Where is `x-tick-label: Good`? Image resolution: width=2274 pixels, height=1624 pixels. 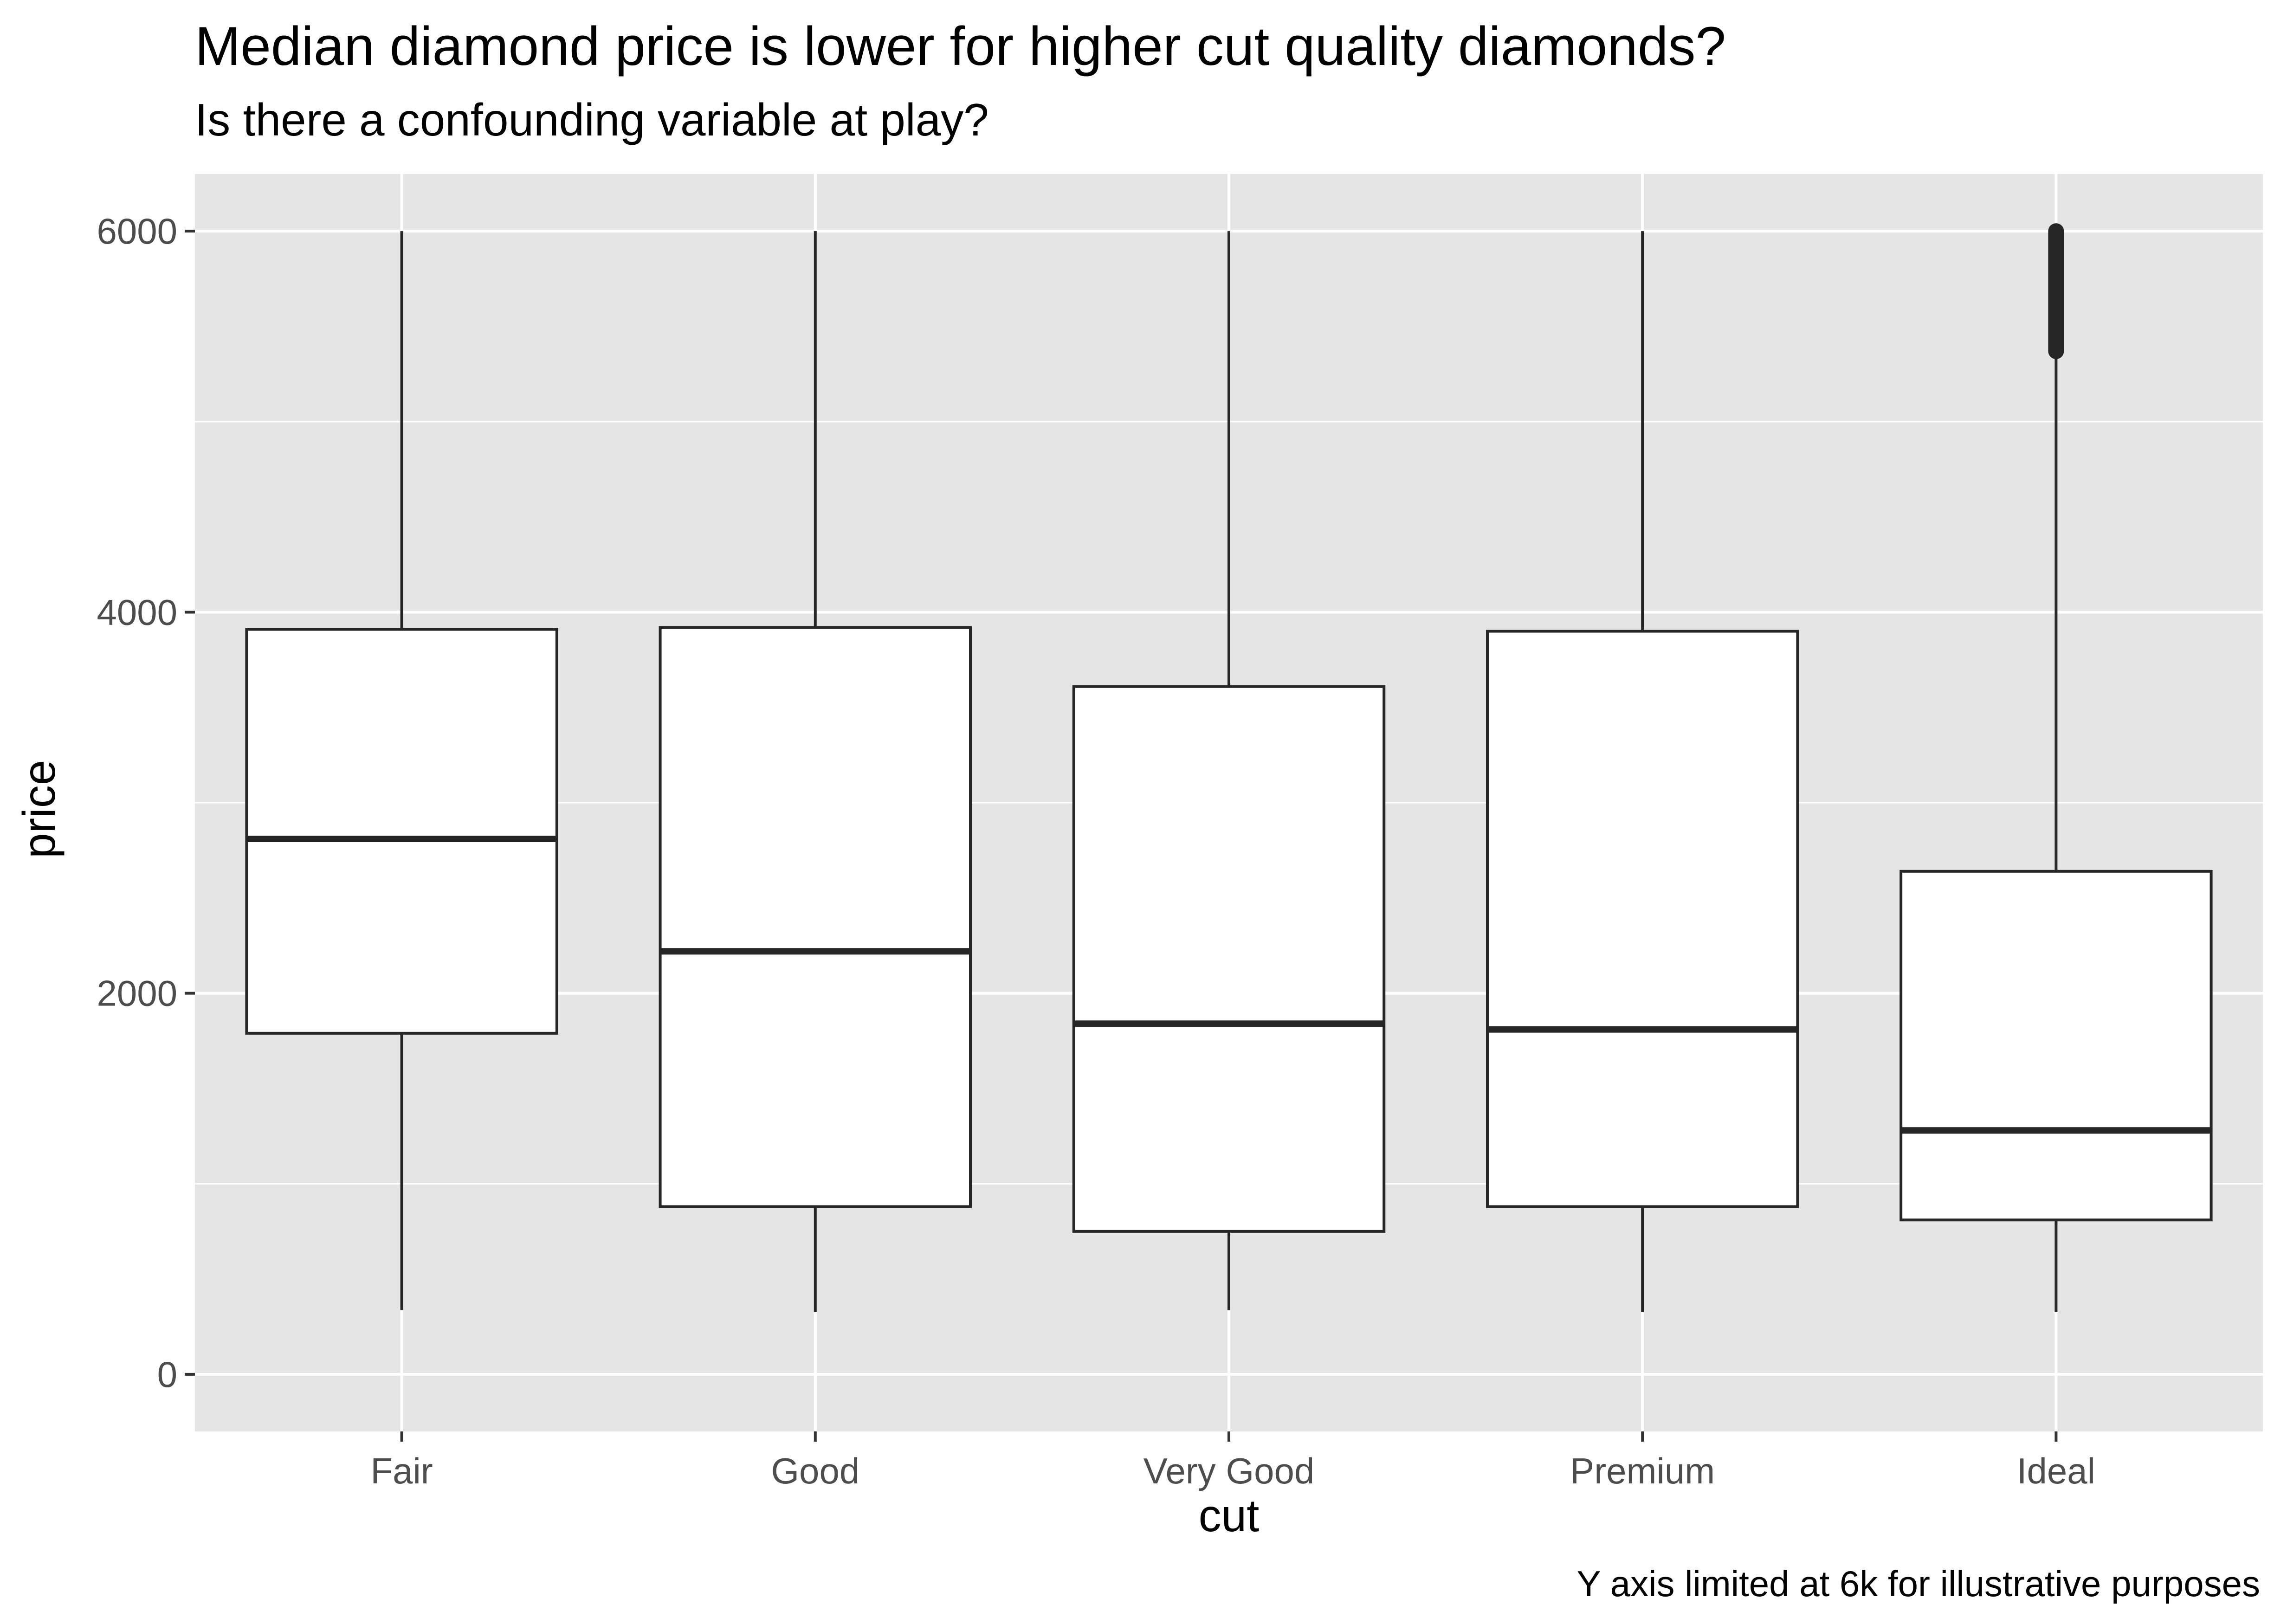 x-tick-label: Good is located at coordinates (815, 1471).